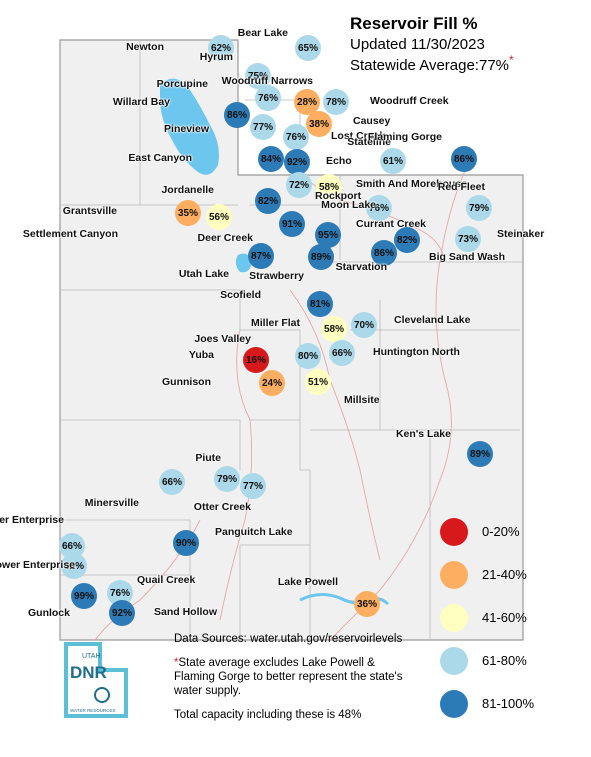  What do you see at coordinates (508, 703) in the screenshot?
I see `legend-label: 81-100%` at bounding box center [508, 703].